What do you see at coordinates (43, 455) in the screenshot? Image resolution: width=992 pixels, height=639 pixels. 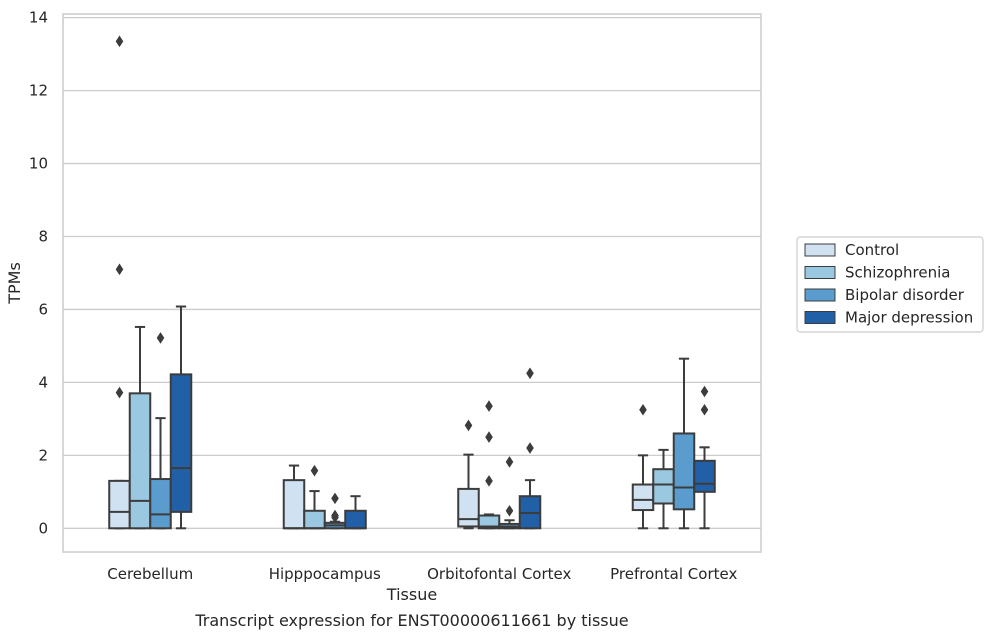 I see `y-tick-label: 2` at bounding box center [43, 455].